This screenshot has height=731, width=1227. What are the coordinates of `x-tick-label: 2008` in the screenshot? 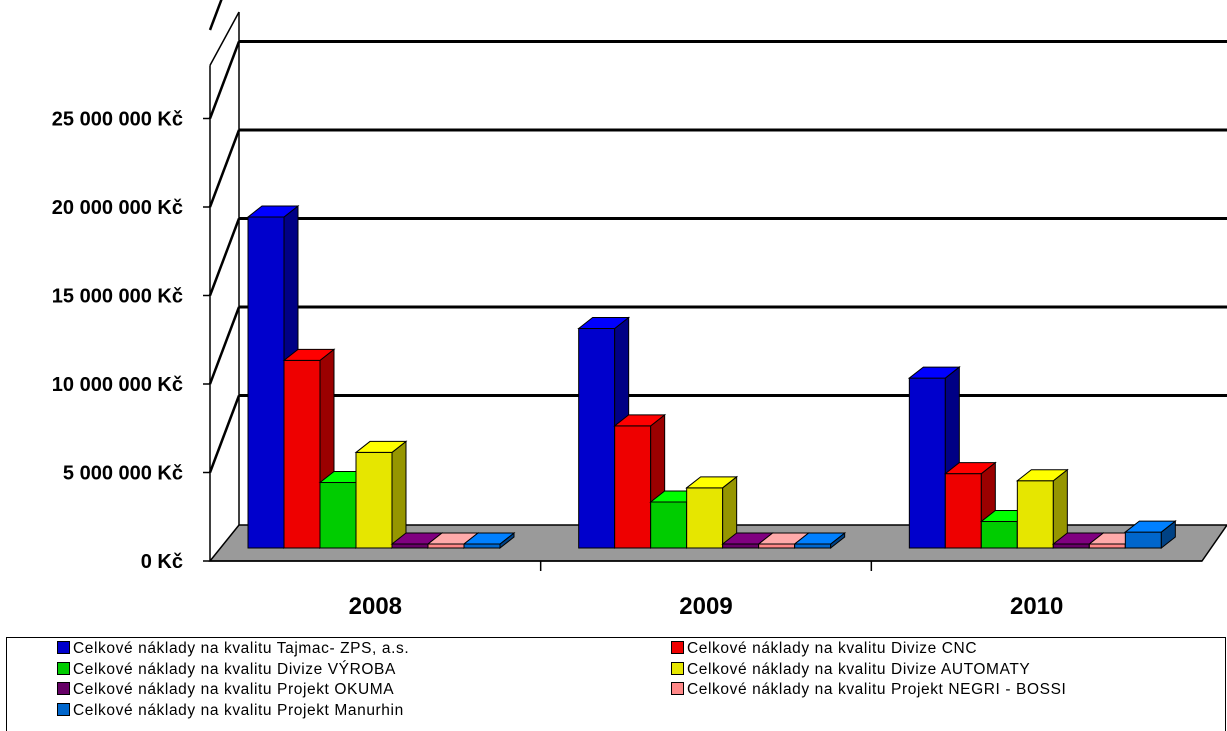 It's located at (375, 606).